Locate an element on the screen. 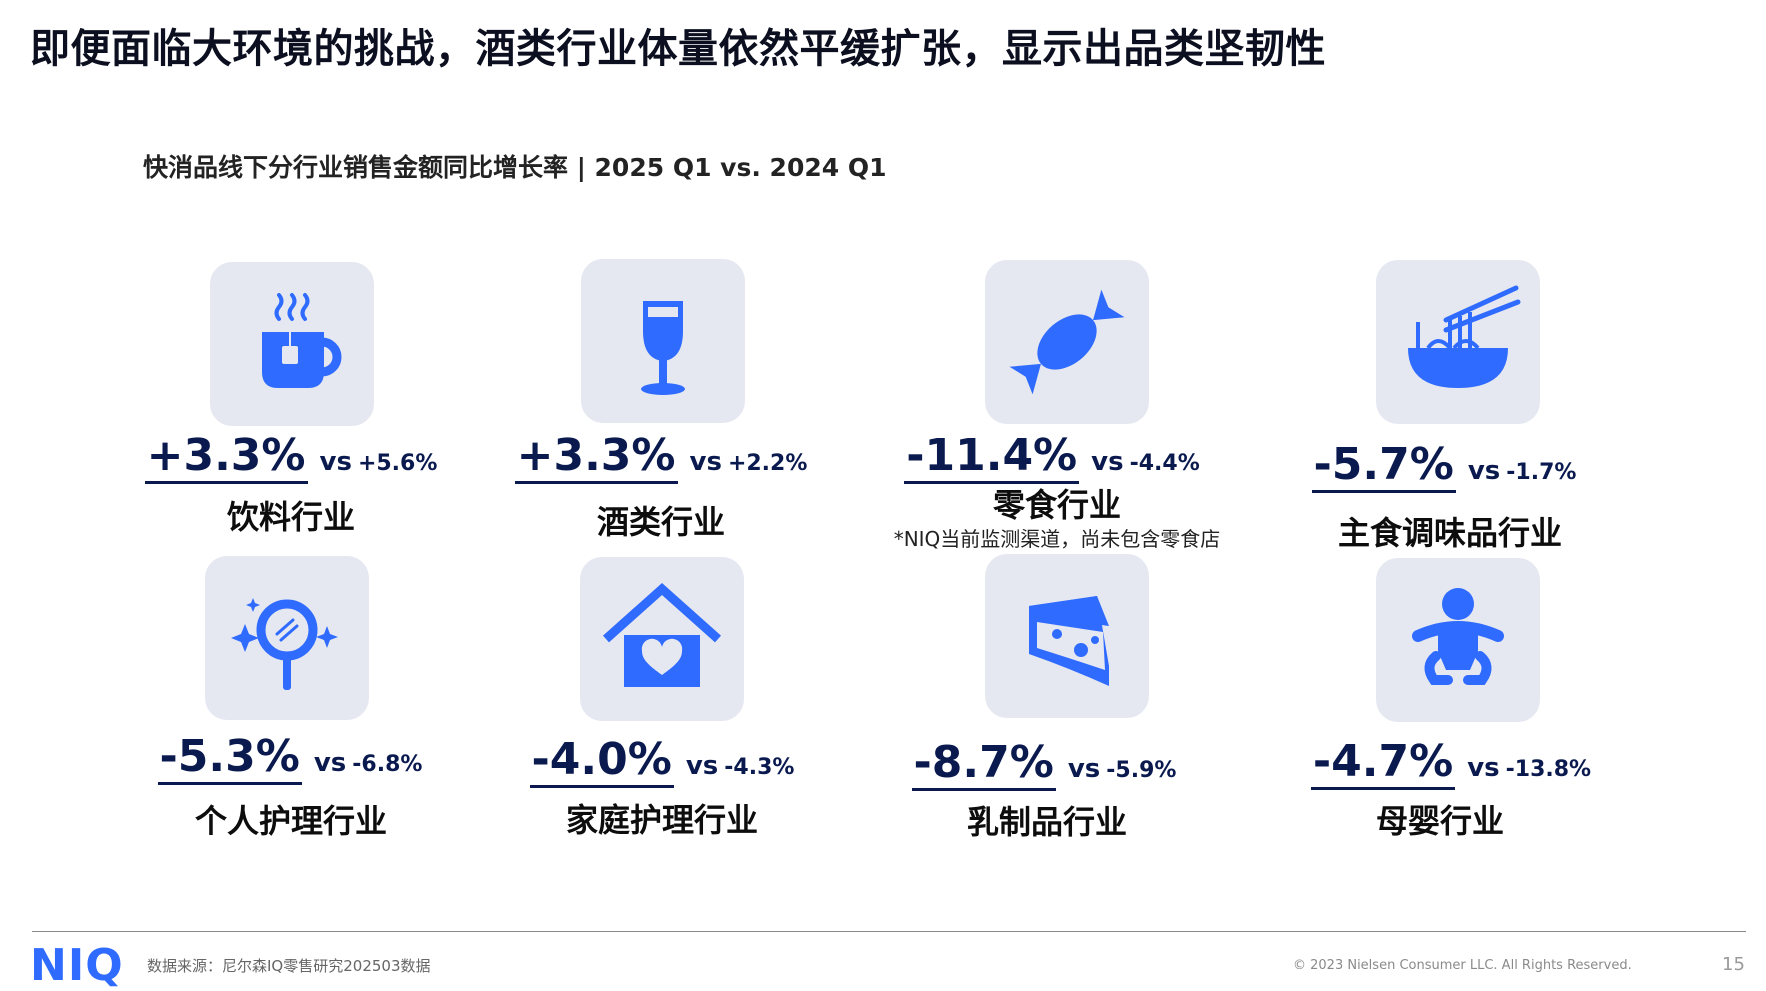  prior-rate: -6.8% is located at coordinates (387, 764).